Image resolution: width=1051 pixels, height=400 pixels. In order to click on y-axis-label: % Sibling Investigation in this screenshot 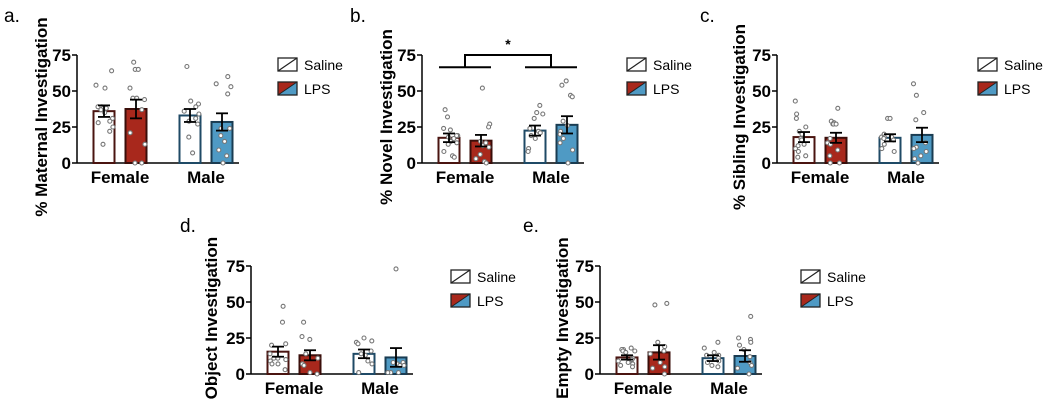, I will do `click(739, 117)`.